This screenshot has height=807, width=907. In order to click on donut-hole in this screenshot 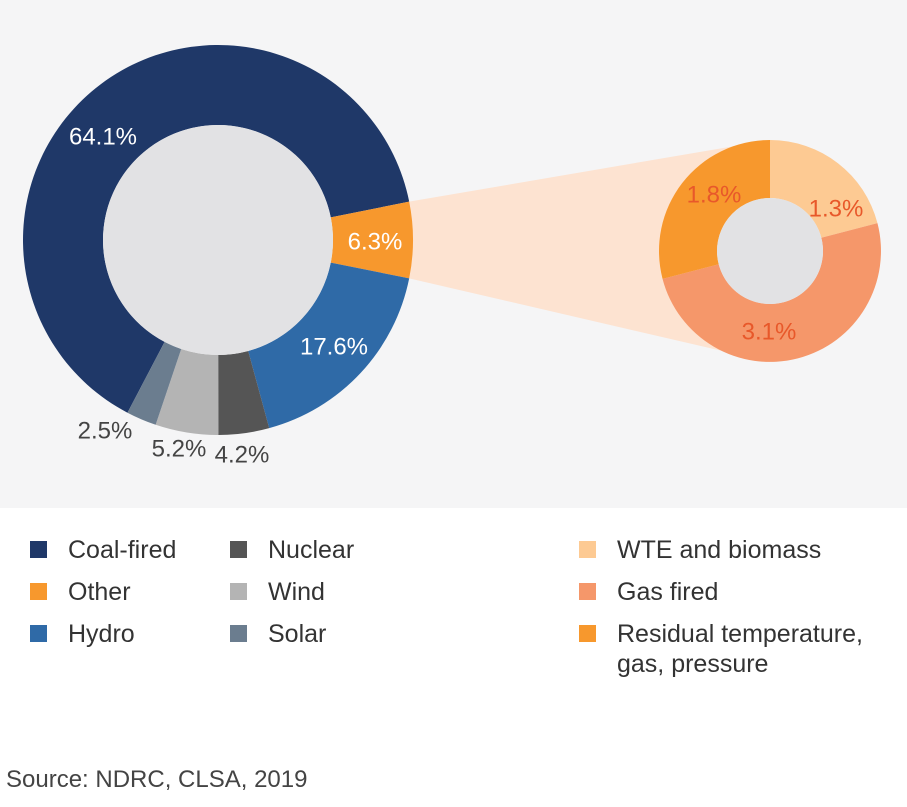, I will do `click(218, 240)`.